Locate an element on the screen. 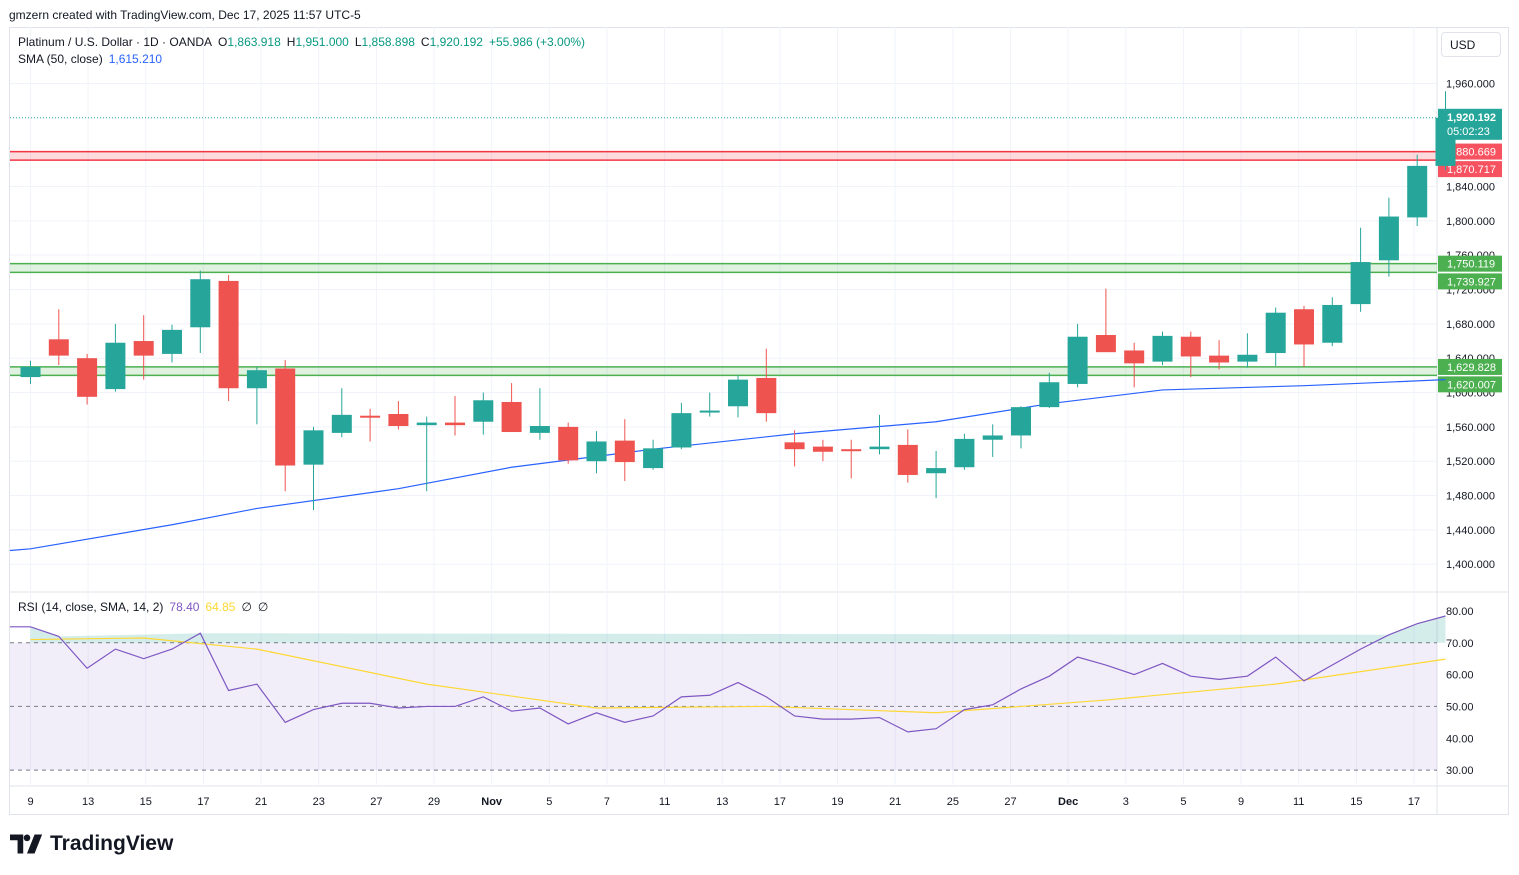  low-value: 1,858.898 is located at coordinates (388, 42).